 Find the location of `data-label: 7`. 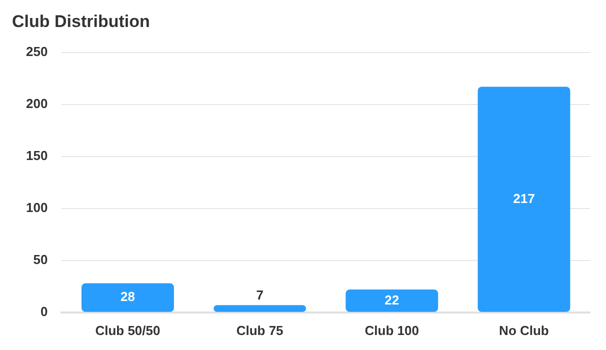

data-label: 7 is located at coordinates (260, 295).